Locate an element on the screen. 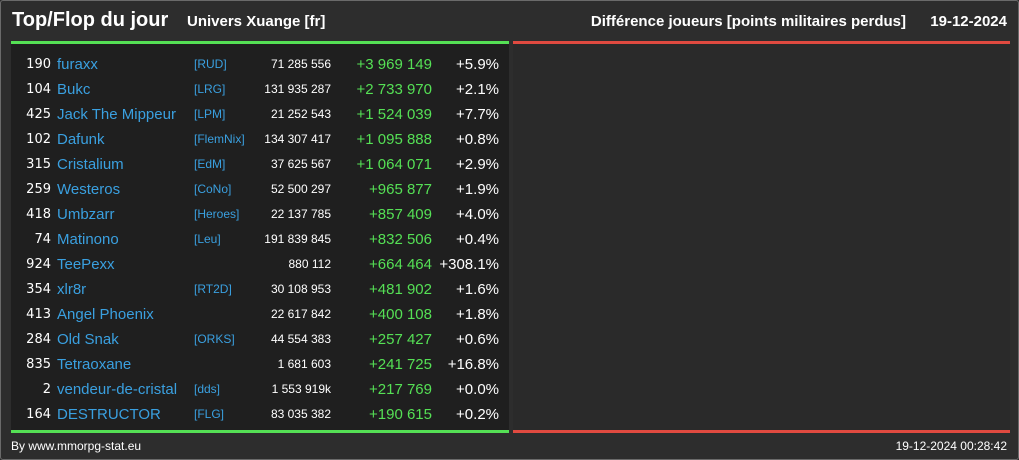  table-row: 413 Angel Phoenix 22 617 842 +400 108 +1.8% is located at coordinates (260, 314).